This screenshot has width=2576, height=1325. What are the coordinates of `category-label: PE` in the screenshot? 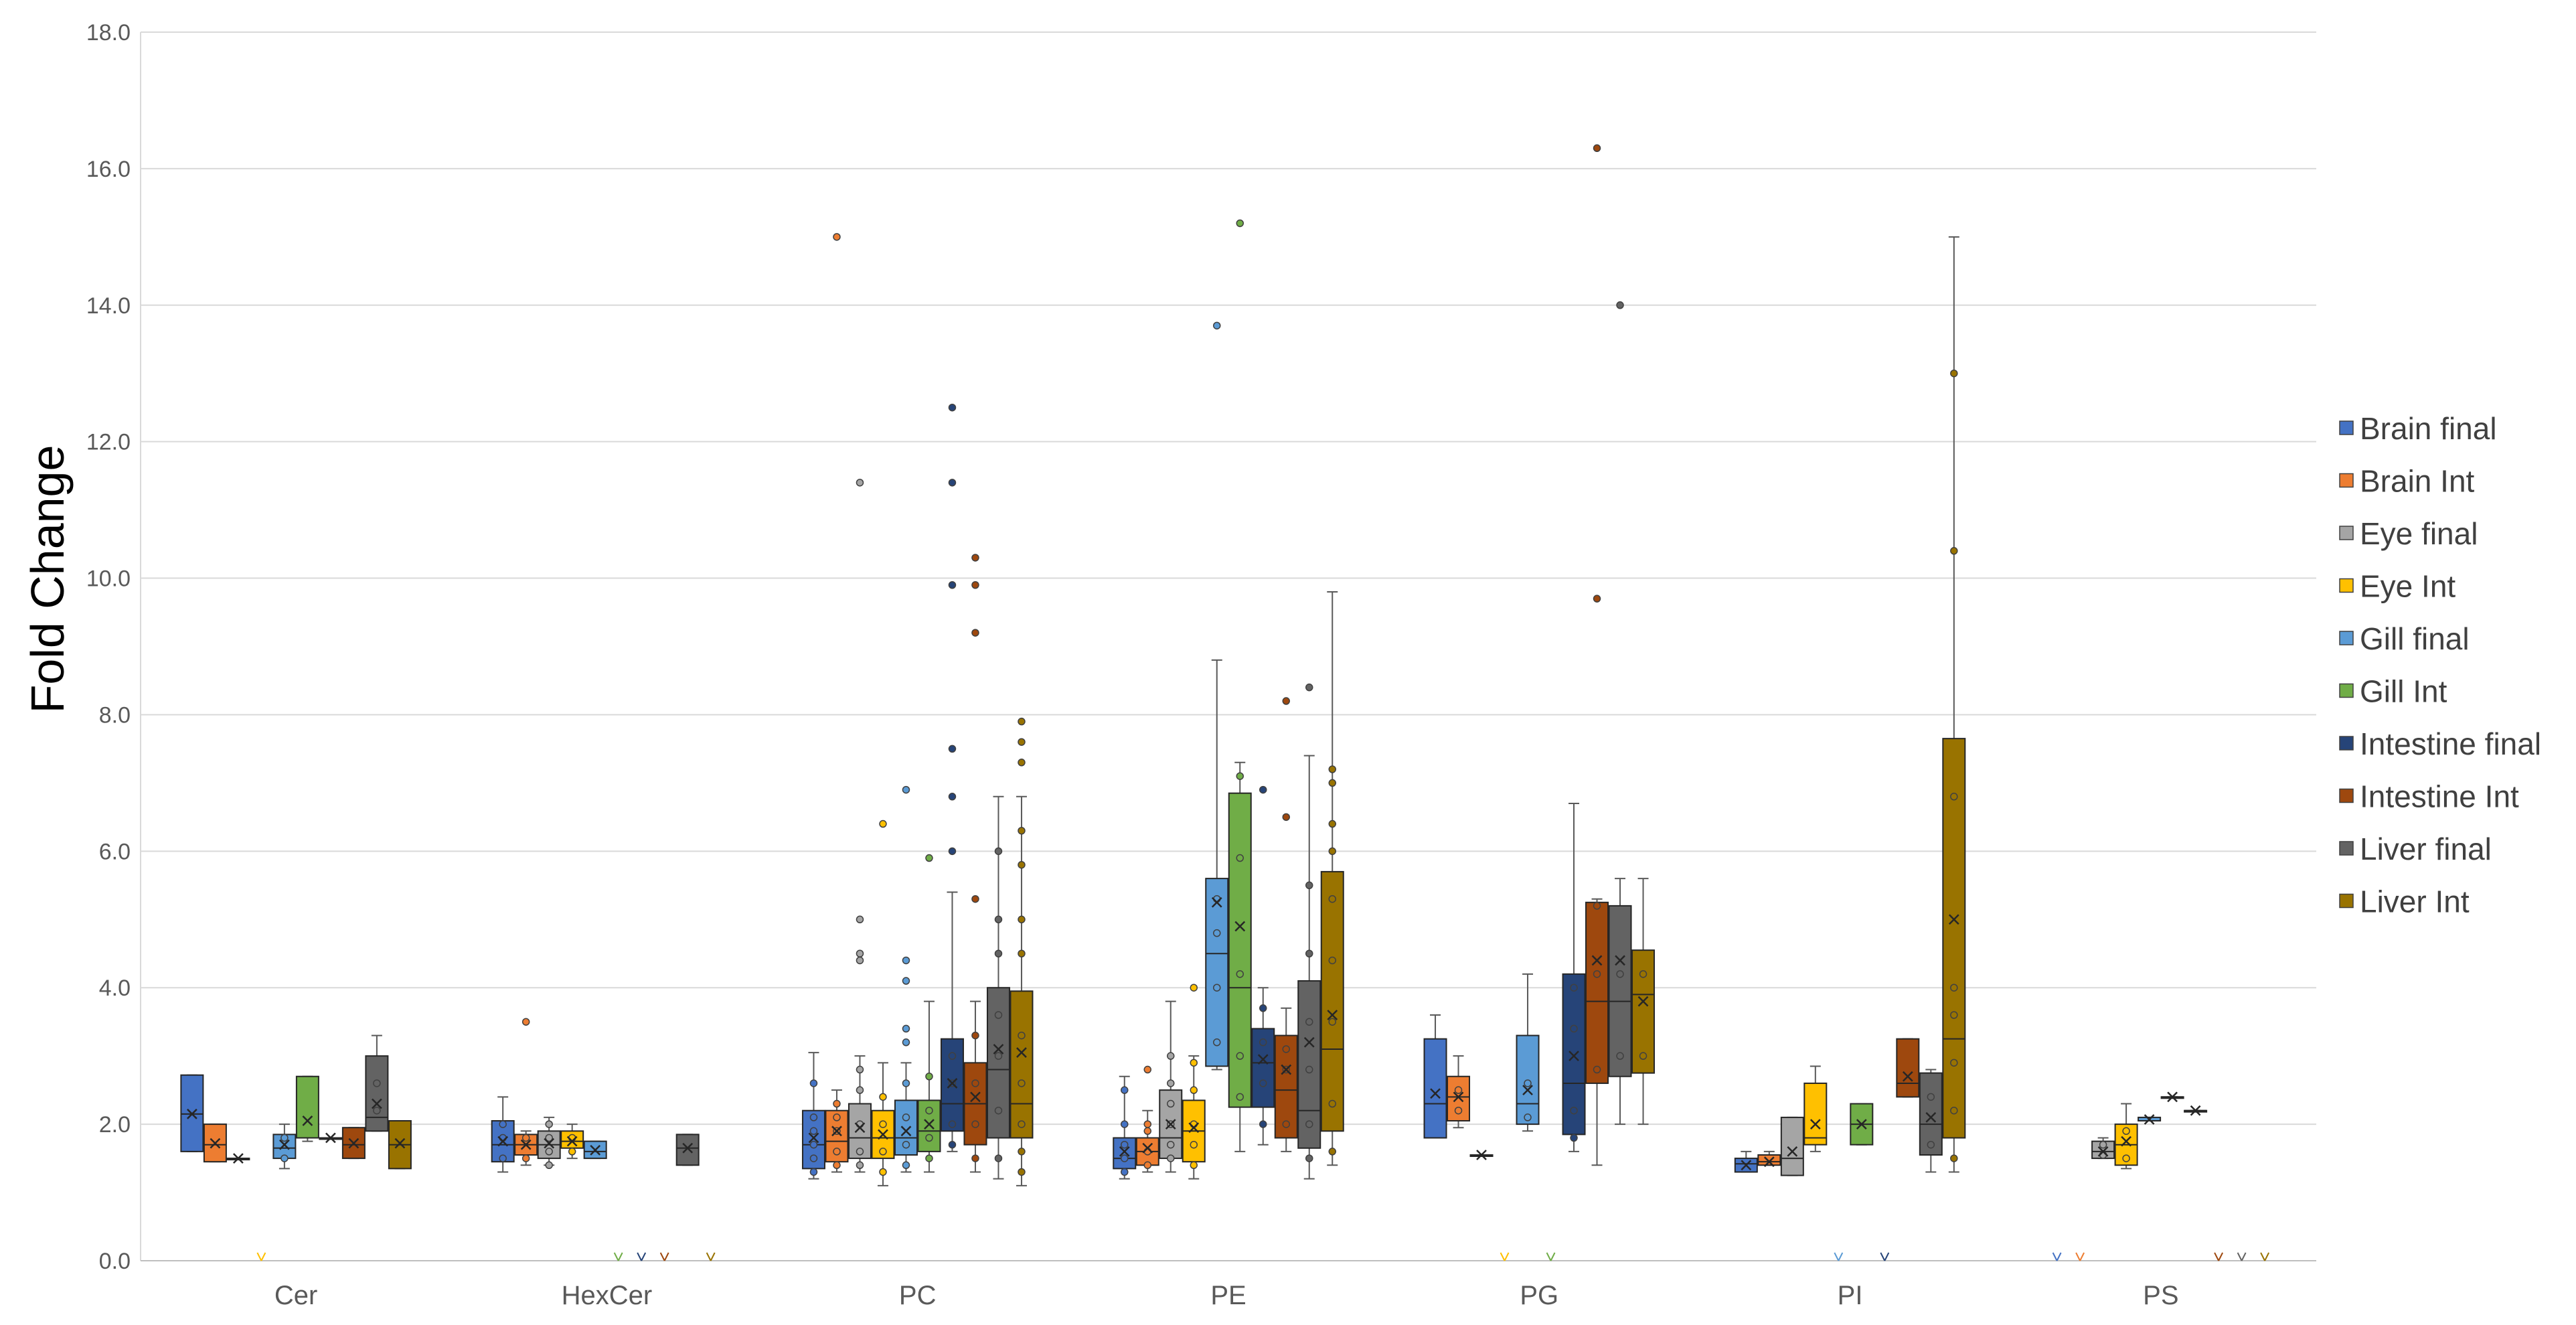 It's located at (1228, 1295).